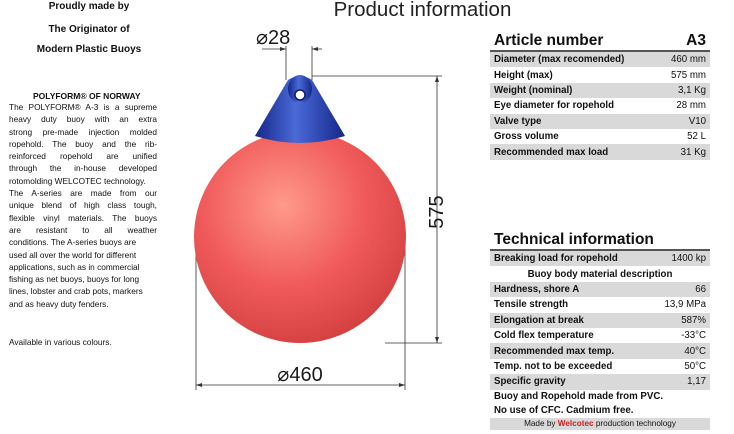  I want to click on description-line: conditions. The A-series buoys are, so click(73, 242).